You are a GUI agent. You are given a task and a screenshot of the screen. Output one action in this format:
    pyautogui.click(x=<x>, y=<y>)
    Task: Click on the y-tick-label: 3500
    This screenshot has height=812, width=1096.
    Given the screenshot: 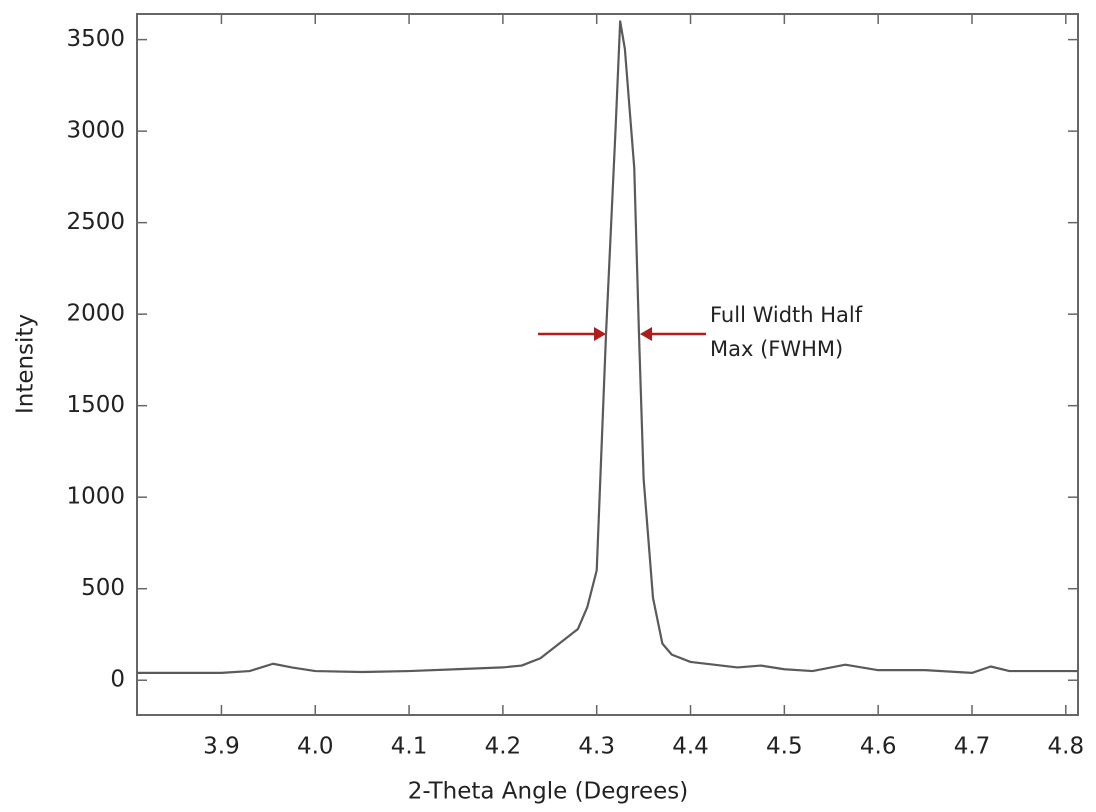 What is the action you would take?
    pyautogui.click(x=95, y=39)
    